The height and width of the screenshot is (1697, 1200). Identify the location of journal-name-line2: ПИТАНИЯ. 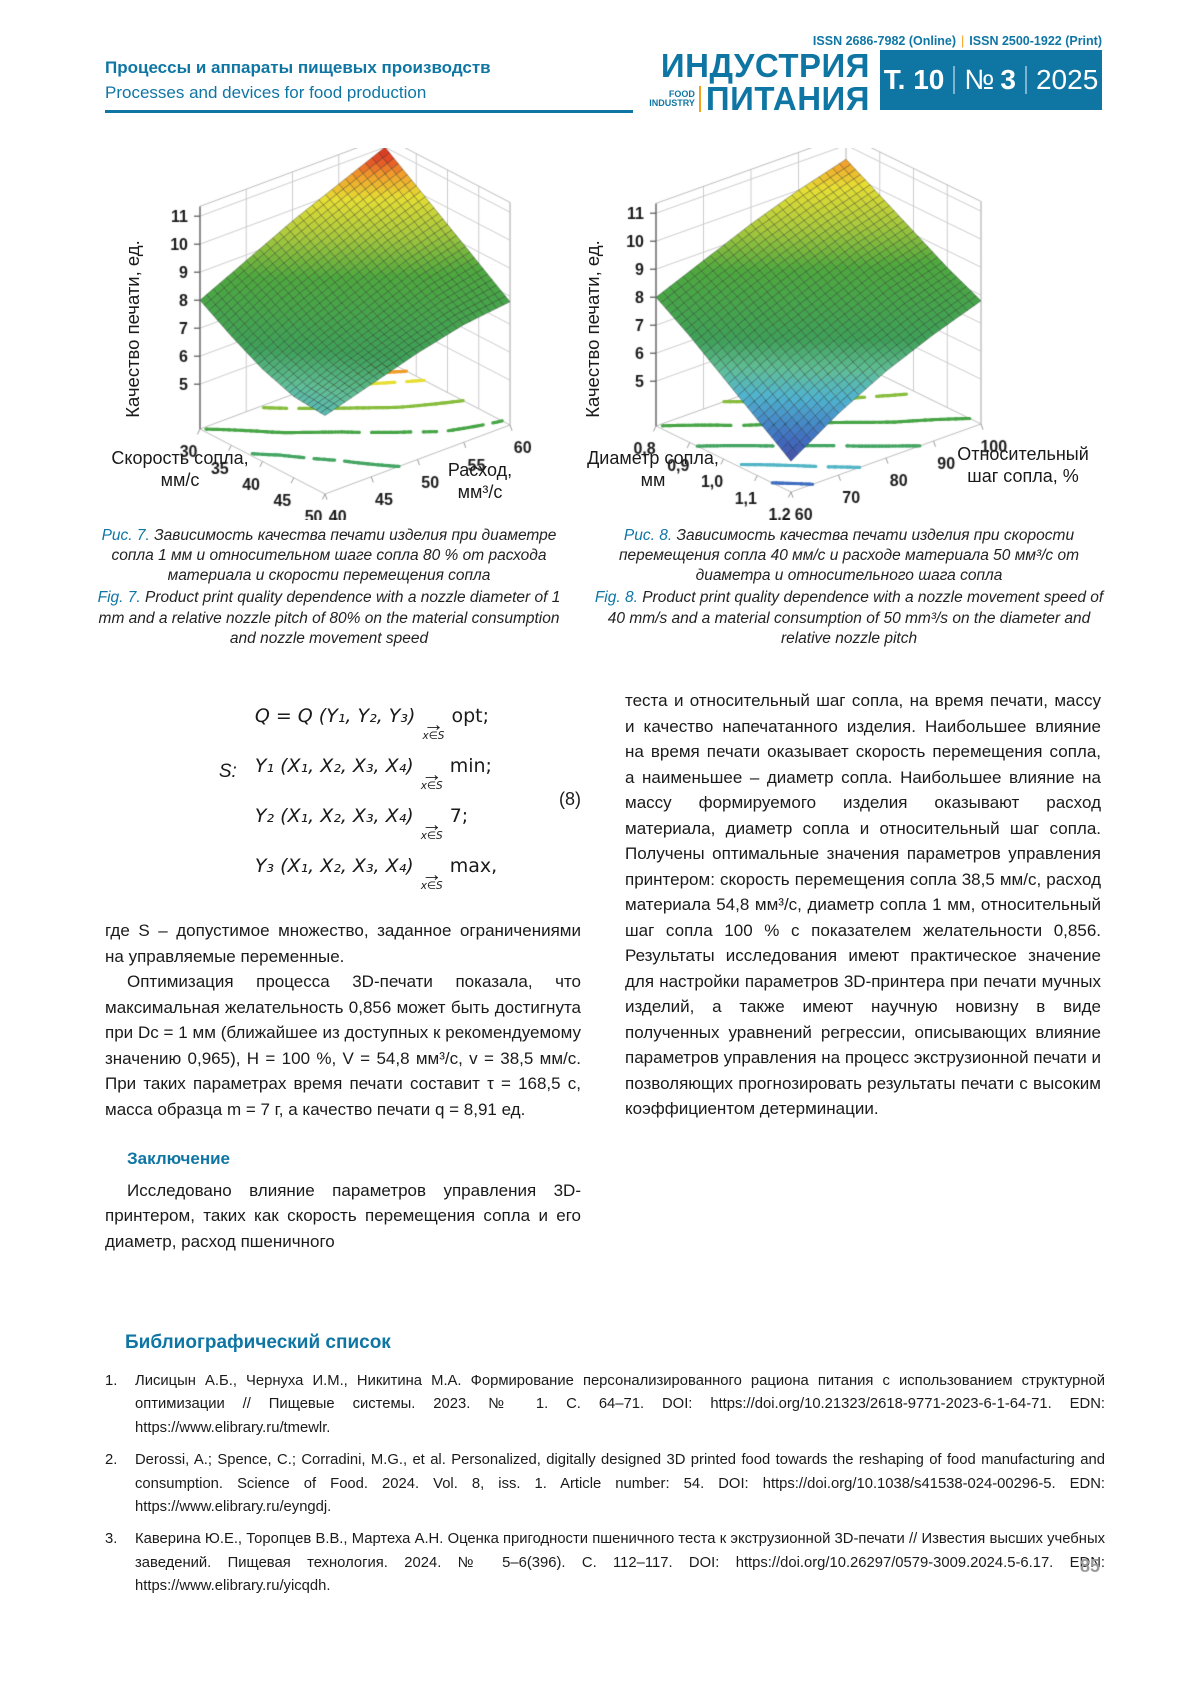
(787, 99).